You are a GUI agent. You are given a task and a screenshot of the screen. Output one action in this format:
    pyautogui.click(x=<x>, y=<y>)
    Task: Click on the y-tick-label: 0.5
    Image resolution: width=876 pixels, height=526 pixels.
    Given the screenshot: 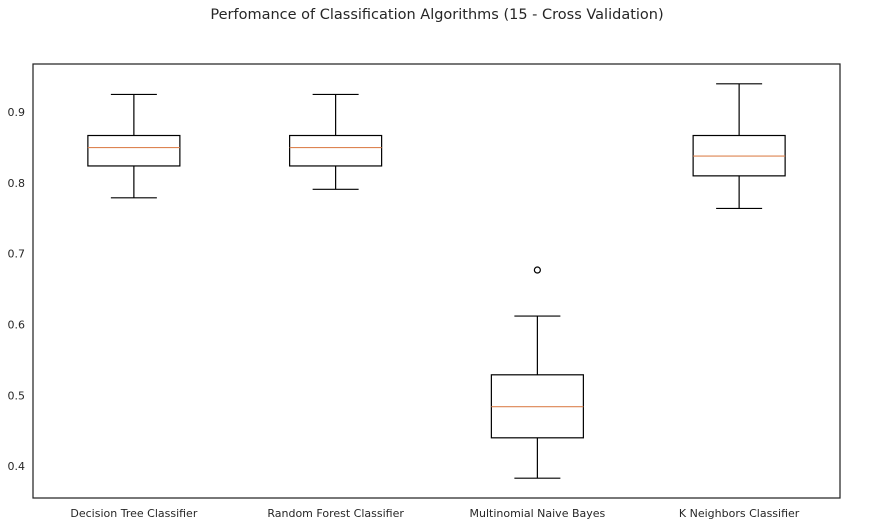 What is the action you would take?
    pyautogui.click(x=17, y=395)
    